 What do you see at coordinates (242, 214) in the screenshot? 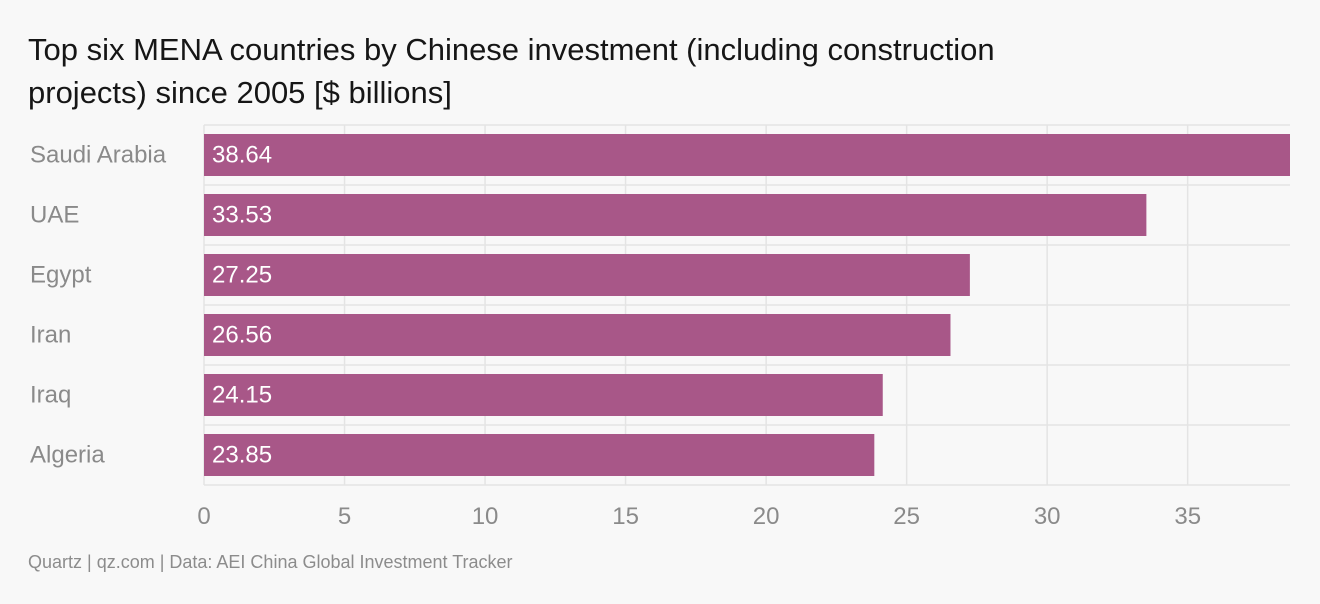
I see `bar-value-label: 33.53` at bounding box center [242, 214].